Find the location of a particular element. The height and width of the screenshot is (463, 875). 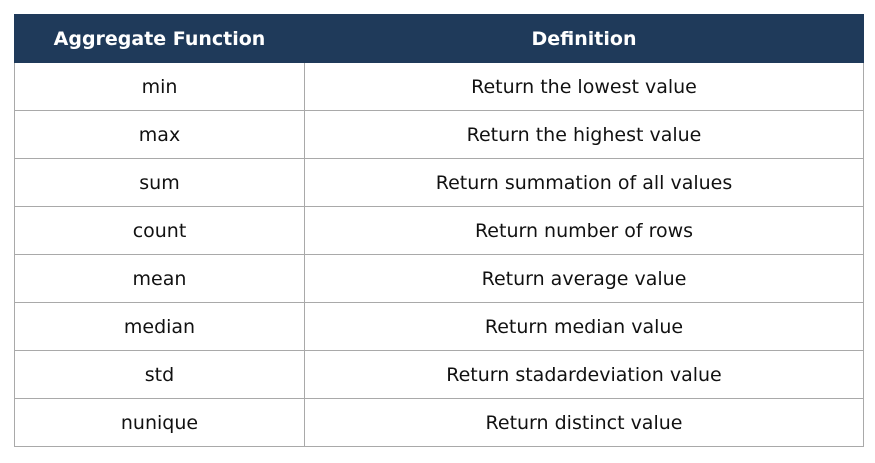

table-row: max Return the highest value is located at coordinates (439, 134).